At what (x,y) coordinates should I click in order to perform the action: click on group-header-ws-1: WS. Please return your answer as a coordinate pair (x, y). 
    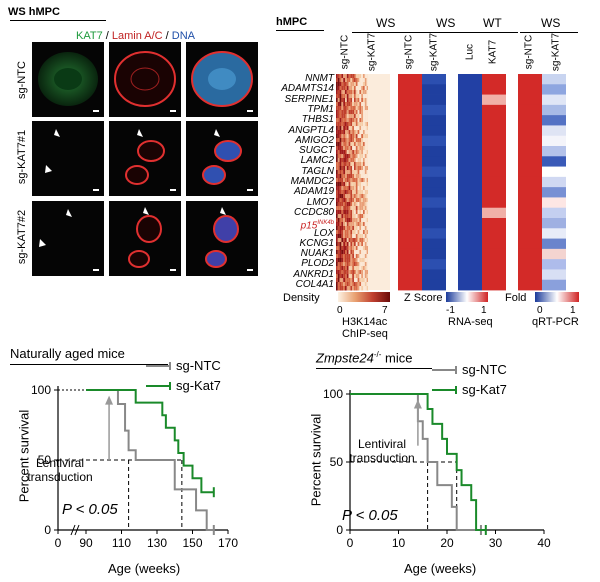
    Looking at the image, I should click on (386, 23).